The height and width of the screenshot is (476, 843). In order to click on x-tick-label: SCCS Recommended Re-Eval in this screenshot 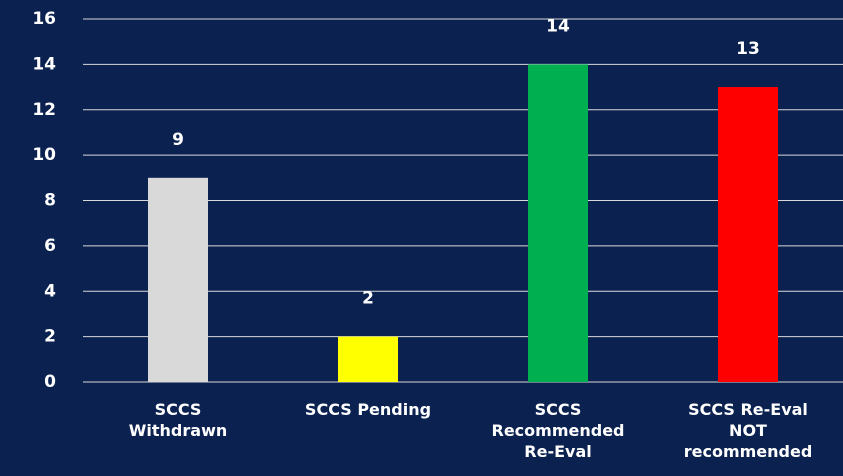, I will do `click(558, 430)`.